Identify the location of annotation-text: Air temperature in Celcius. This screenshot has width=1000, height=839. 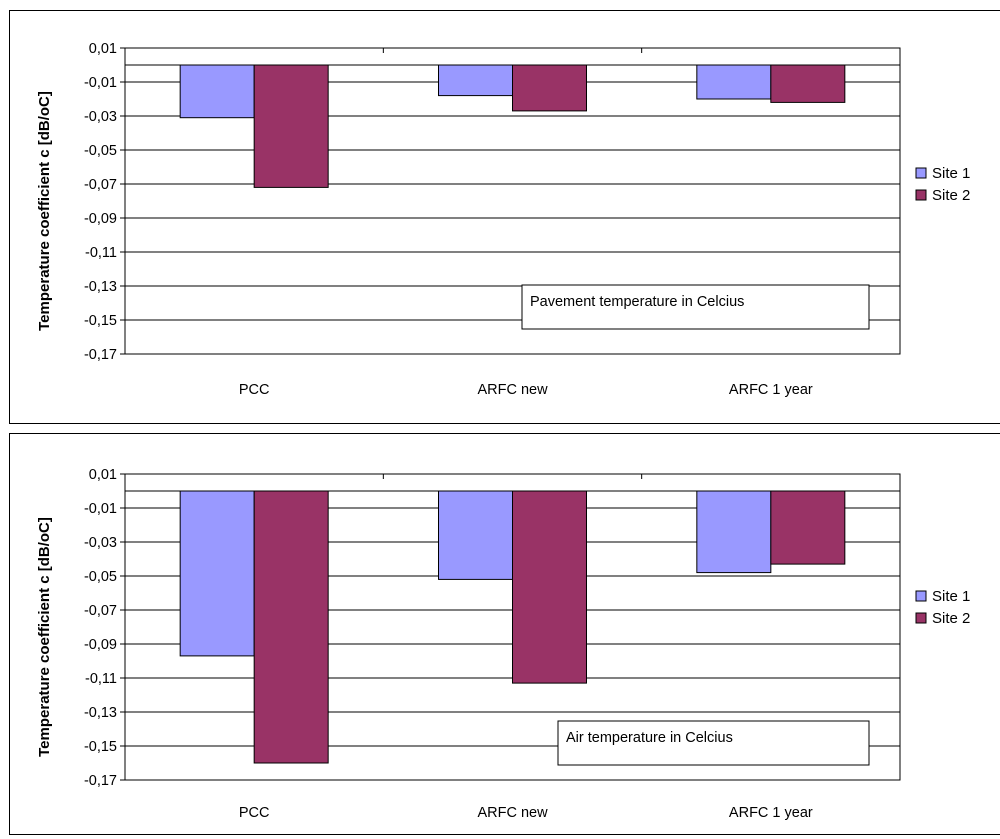
(649, 738).